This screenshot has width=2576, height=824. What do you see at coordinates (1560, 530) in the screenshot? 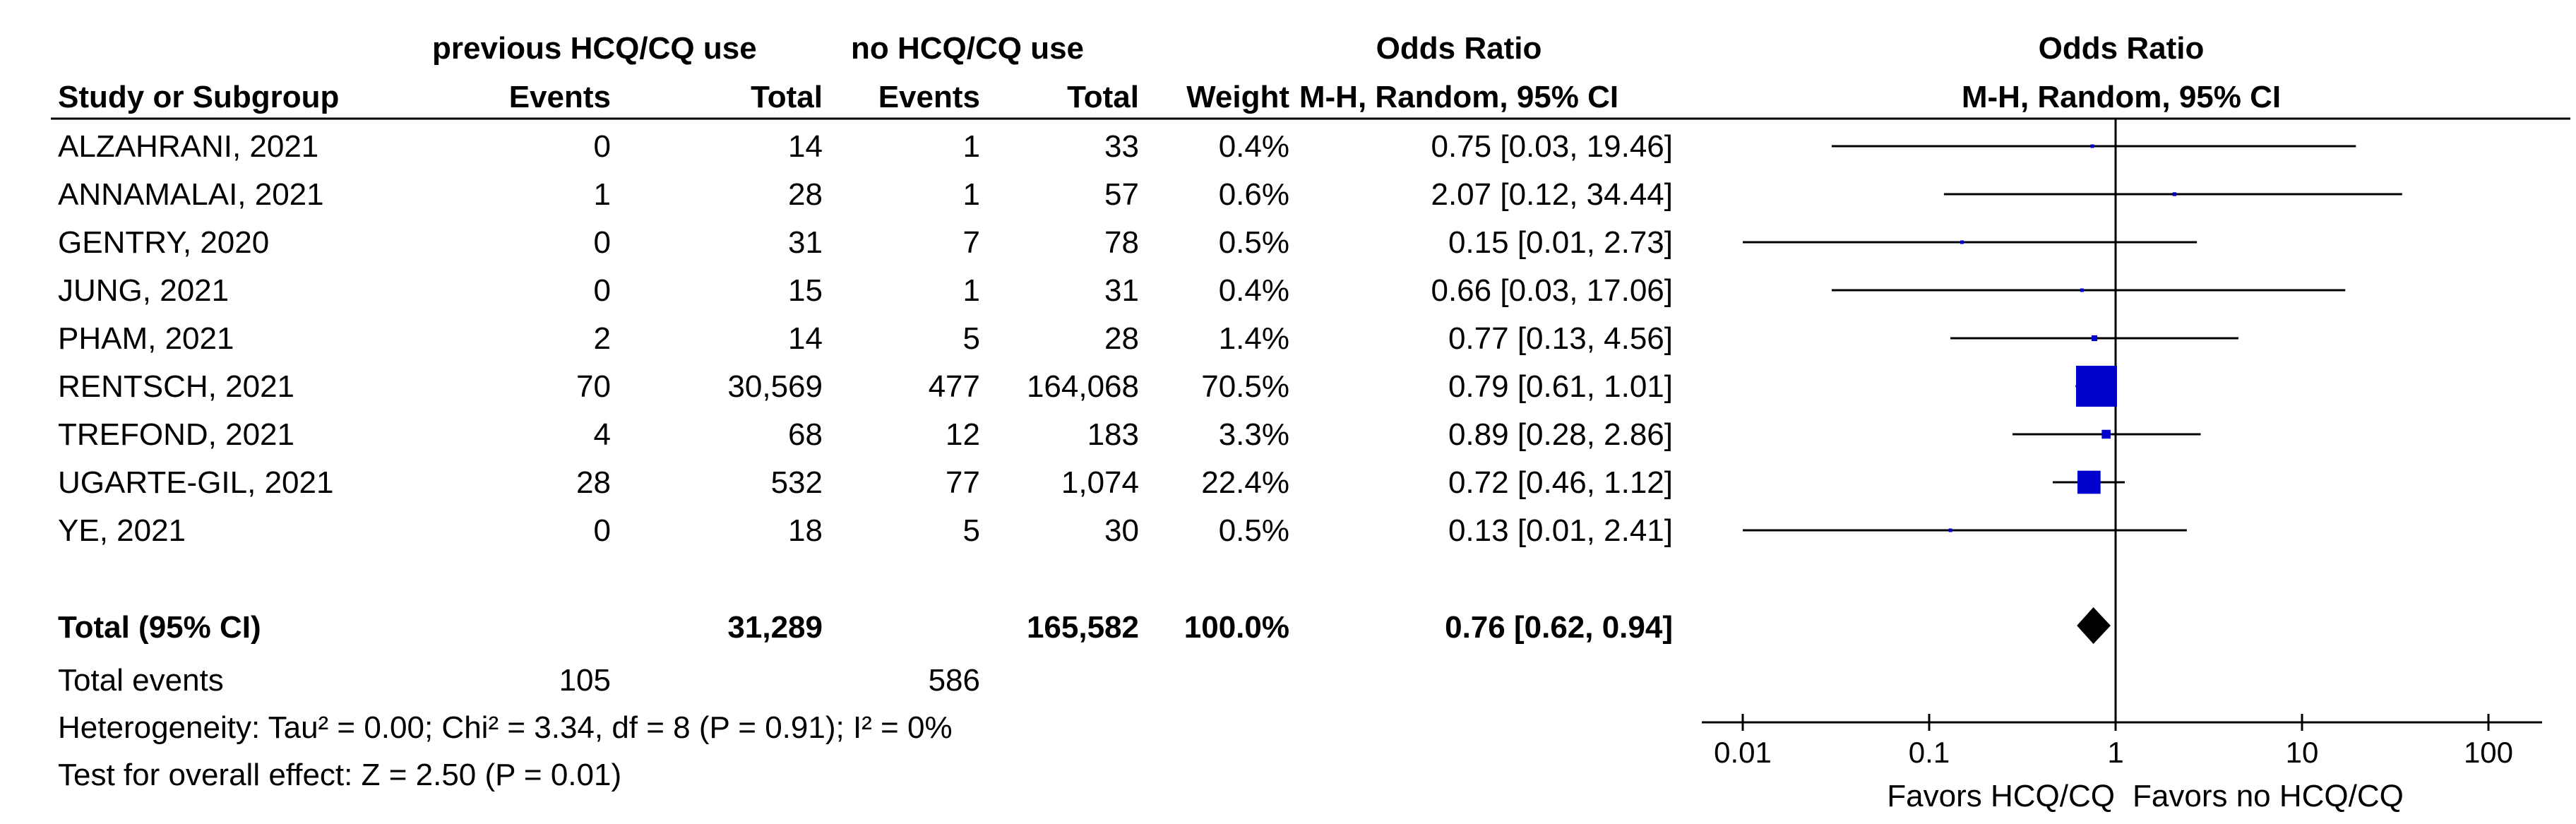
I see `or-ci: 0.13 [0.01, 2.41]` at bounding box center [1560, 530].